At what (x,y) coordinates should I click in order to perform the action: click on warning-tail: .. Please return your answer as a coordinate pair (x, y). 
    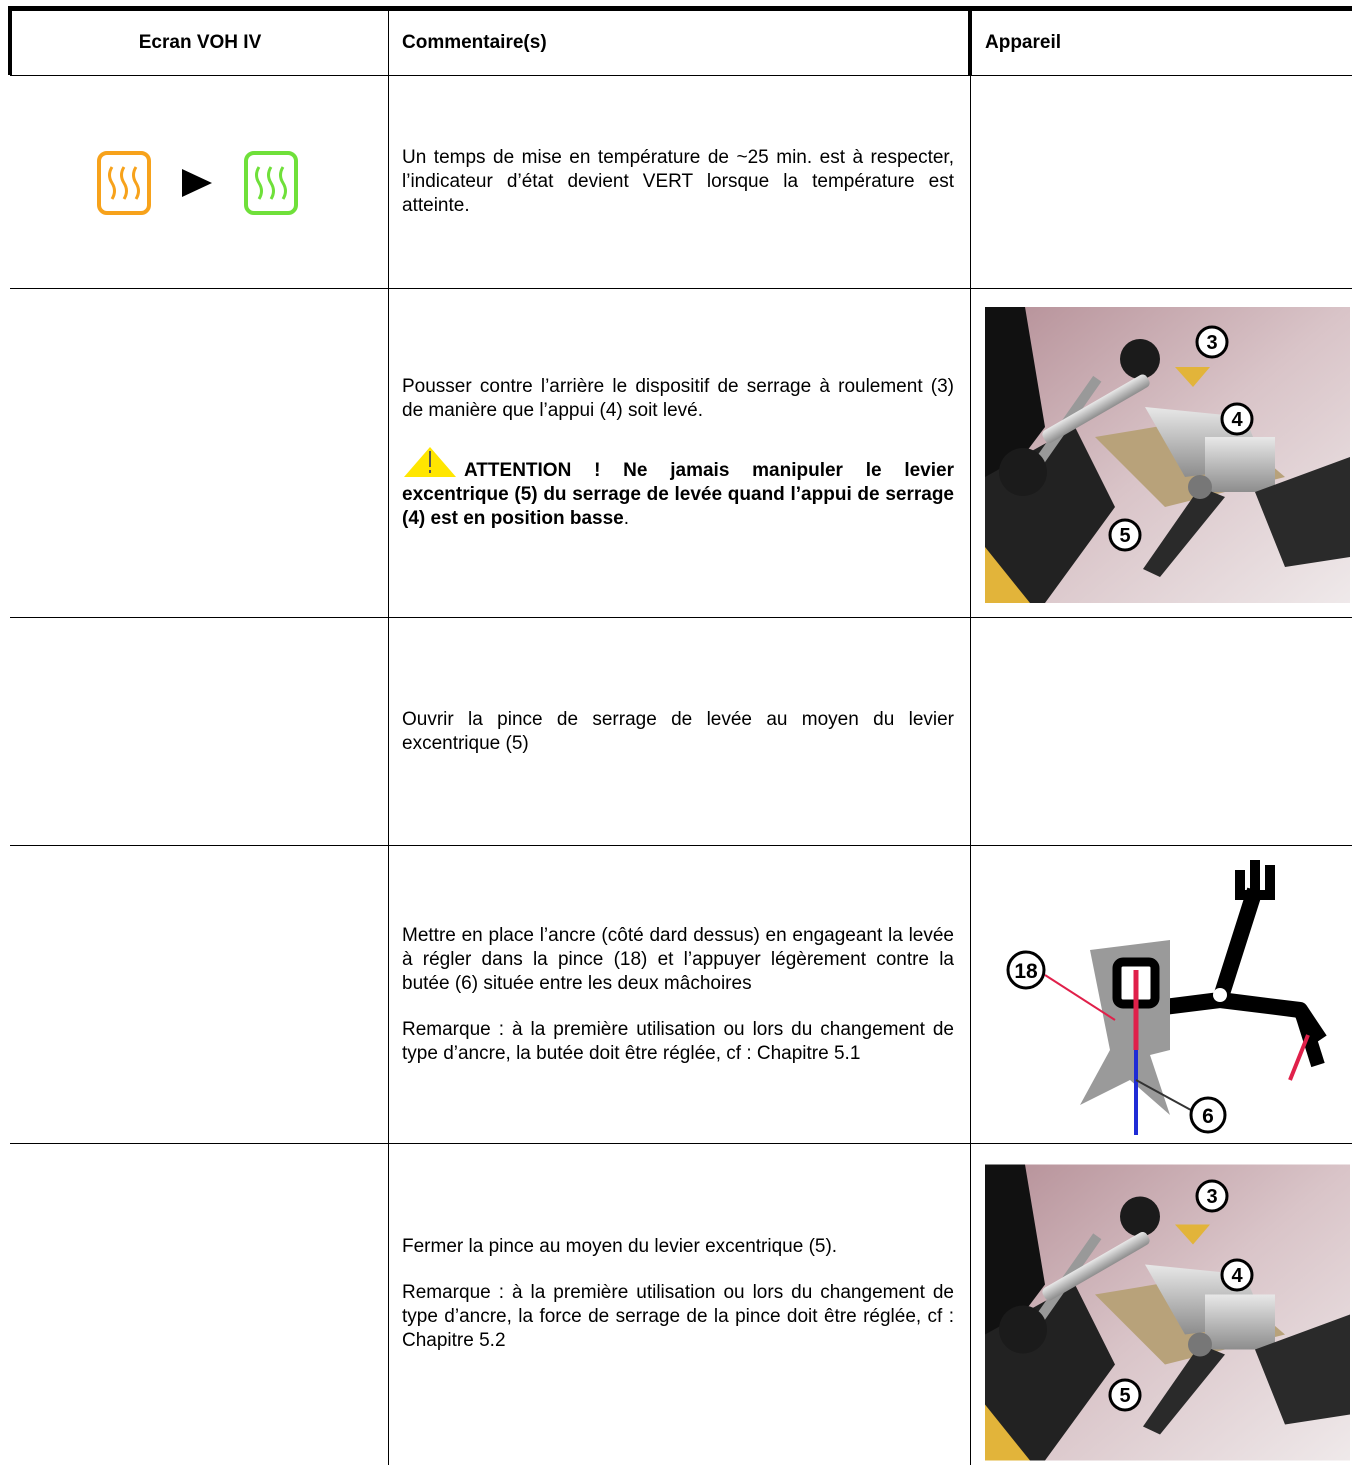
    Looking at the image, I should click on (626, 518).